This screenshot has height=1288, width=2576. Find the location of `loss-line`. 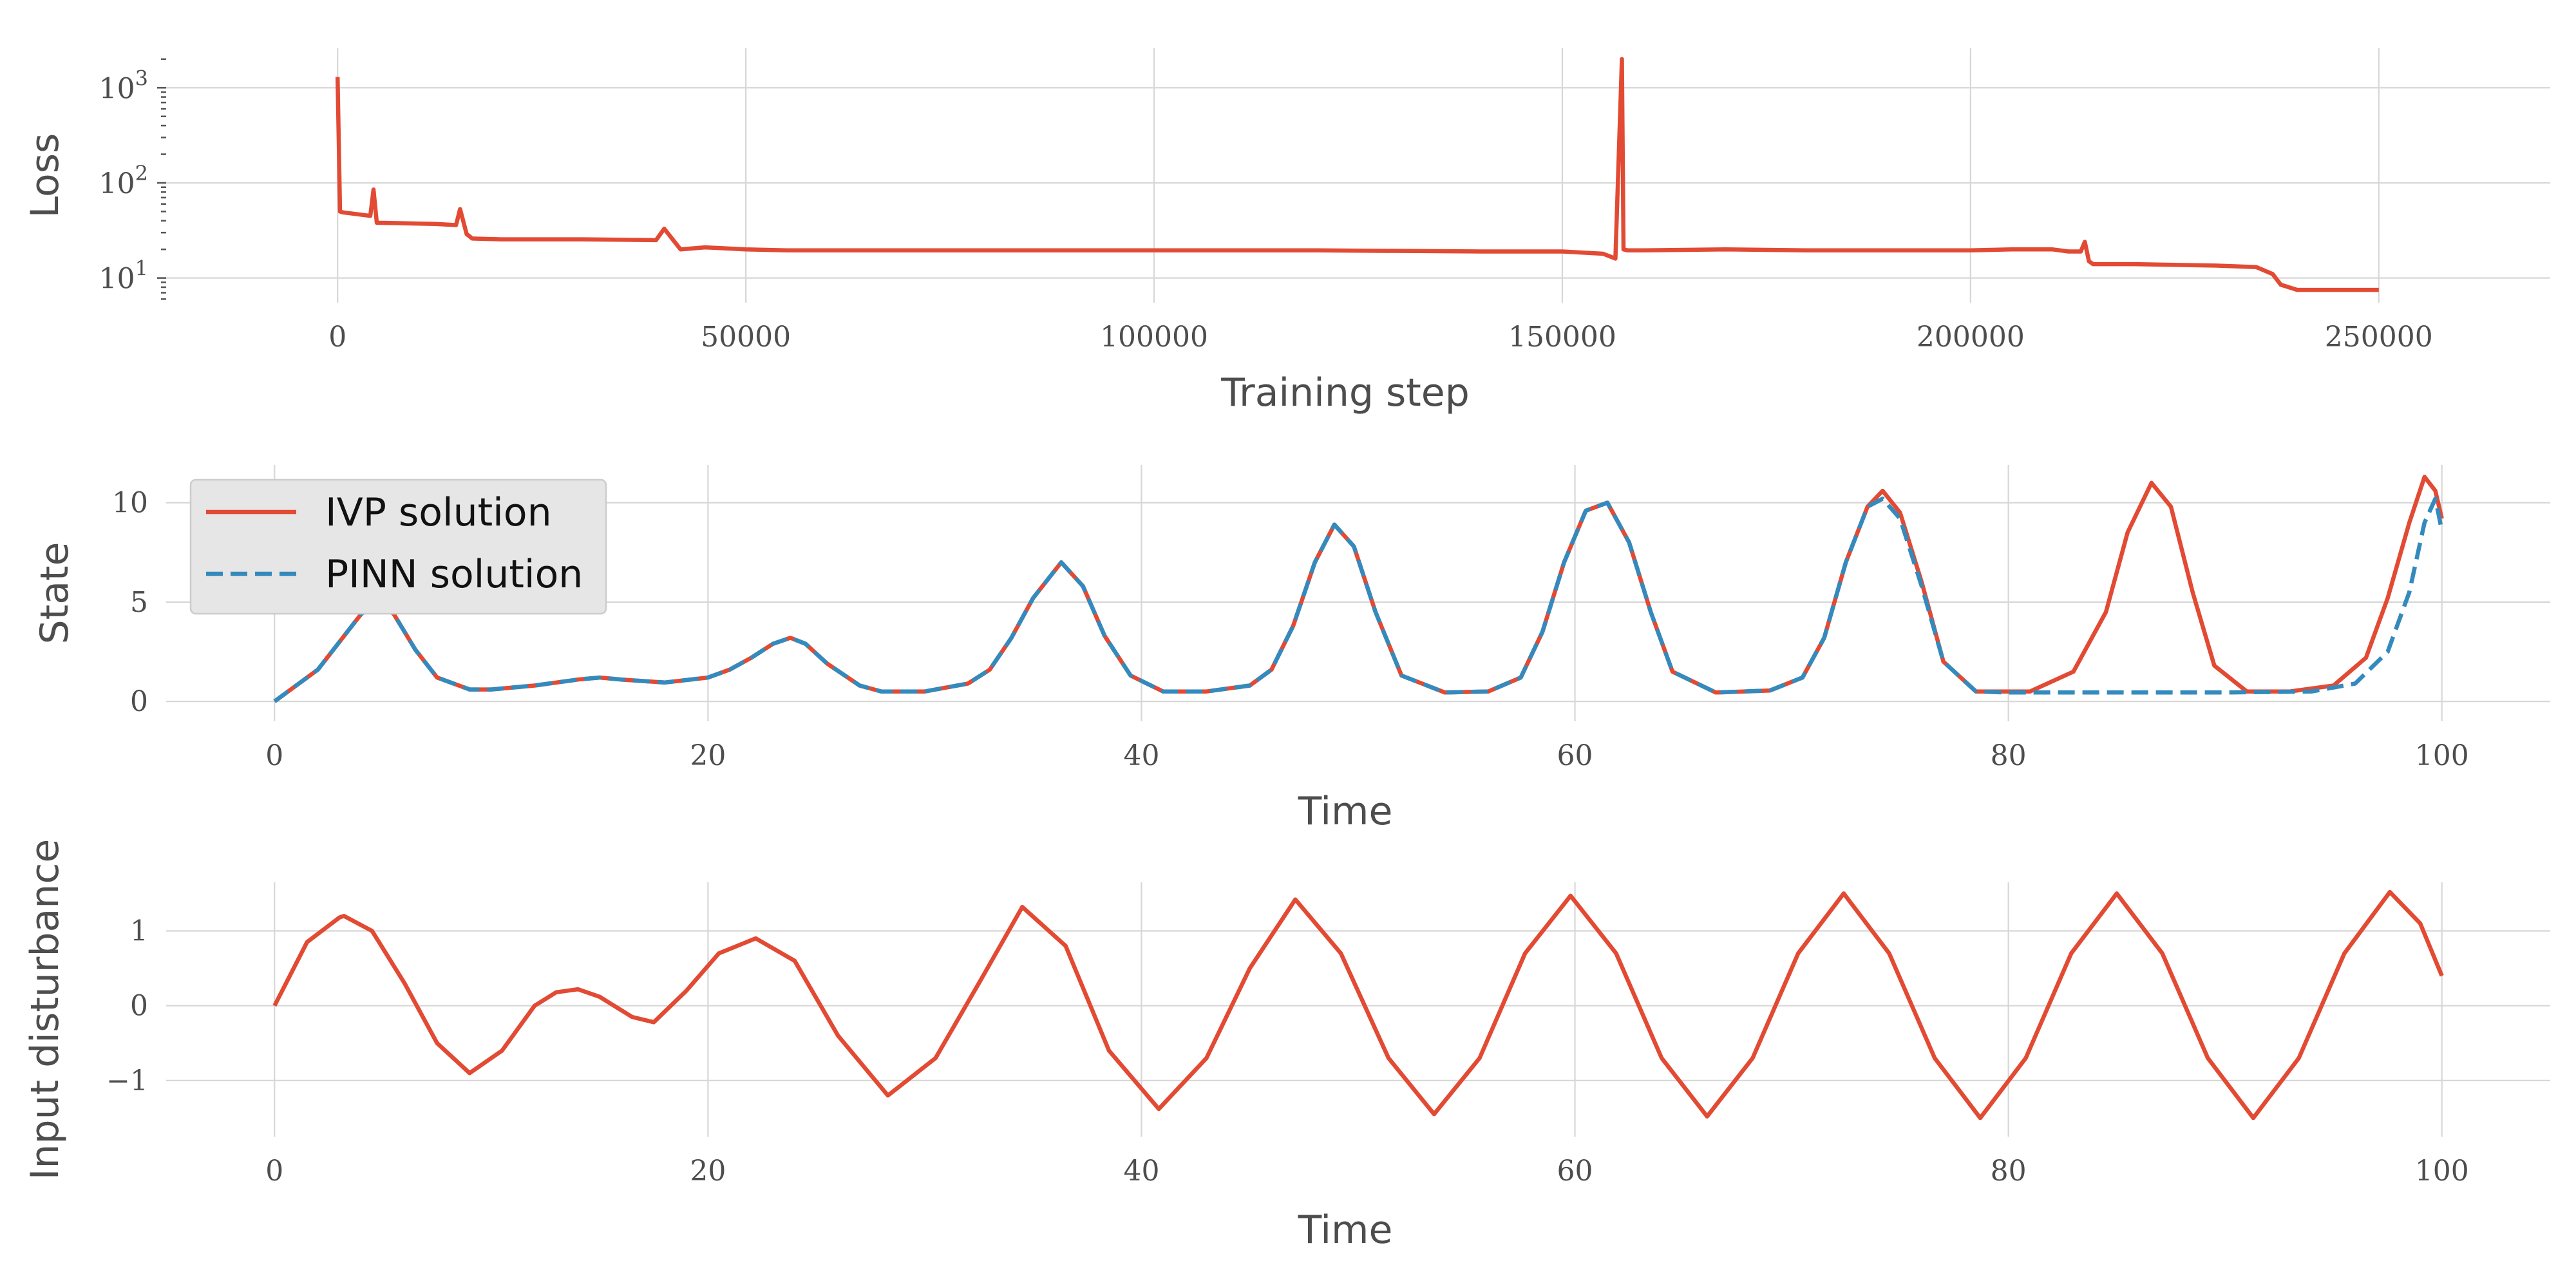

loss-line is located at coordinates (1357, 175).